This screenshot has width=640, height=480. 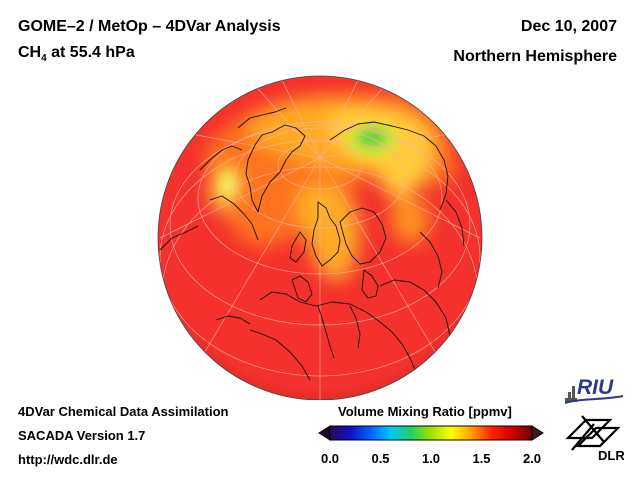 I want to click on dlr-logo: DLR, so click(x=594, y=439).